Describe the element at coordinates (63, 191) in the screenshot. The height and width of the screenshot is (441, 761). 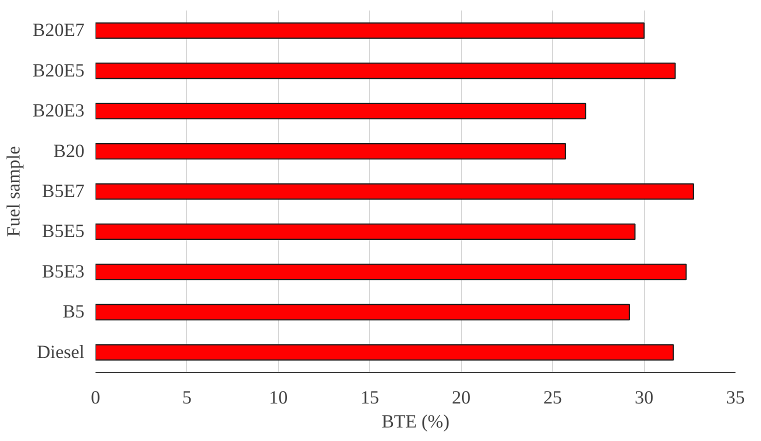
I see `y-tick-label: B5E7` at that location.